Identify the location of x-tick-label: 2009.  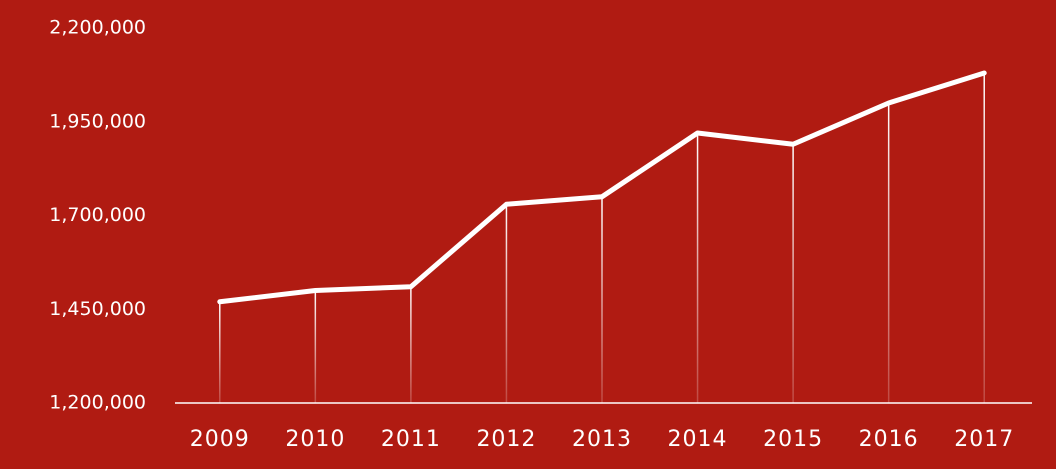
(220, 439).